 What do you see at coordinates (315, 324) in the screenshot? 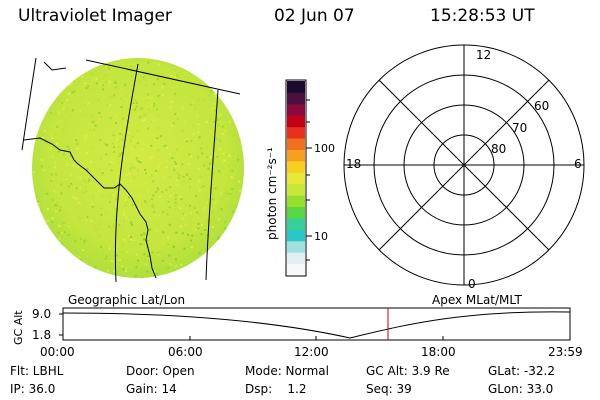
I see `altitude-plot` at bounding box center [315, 324].